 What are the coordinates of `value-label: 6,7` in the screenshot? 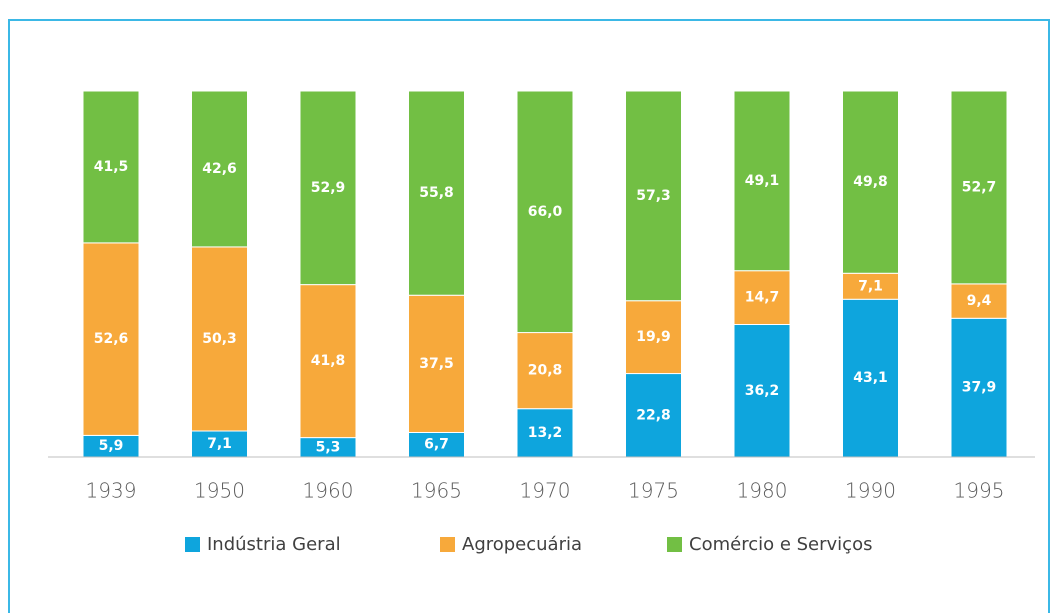 It's located at (436, 445).